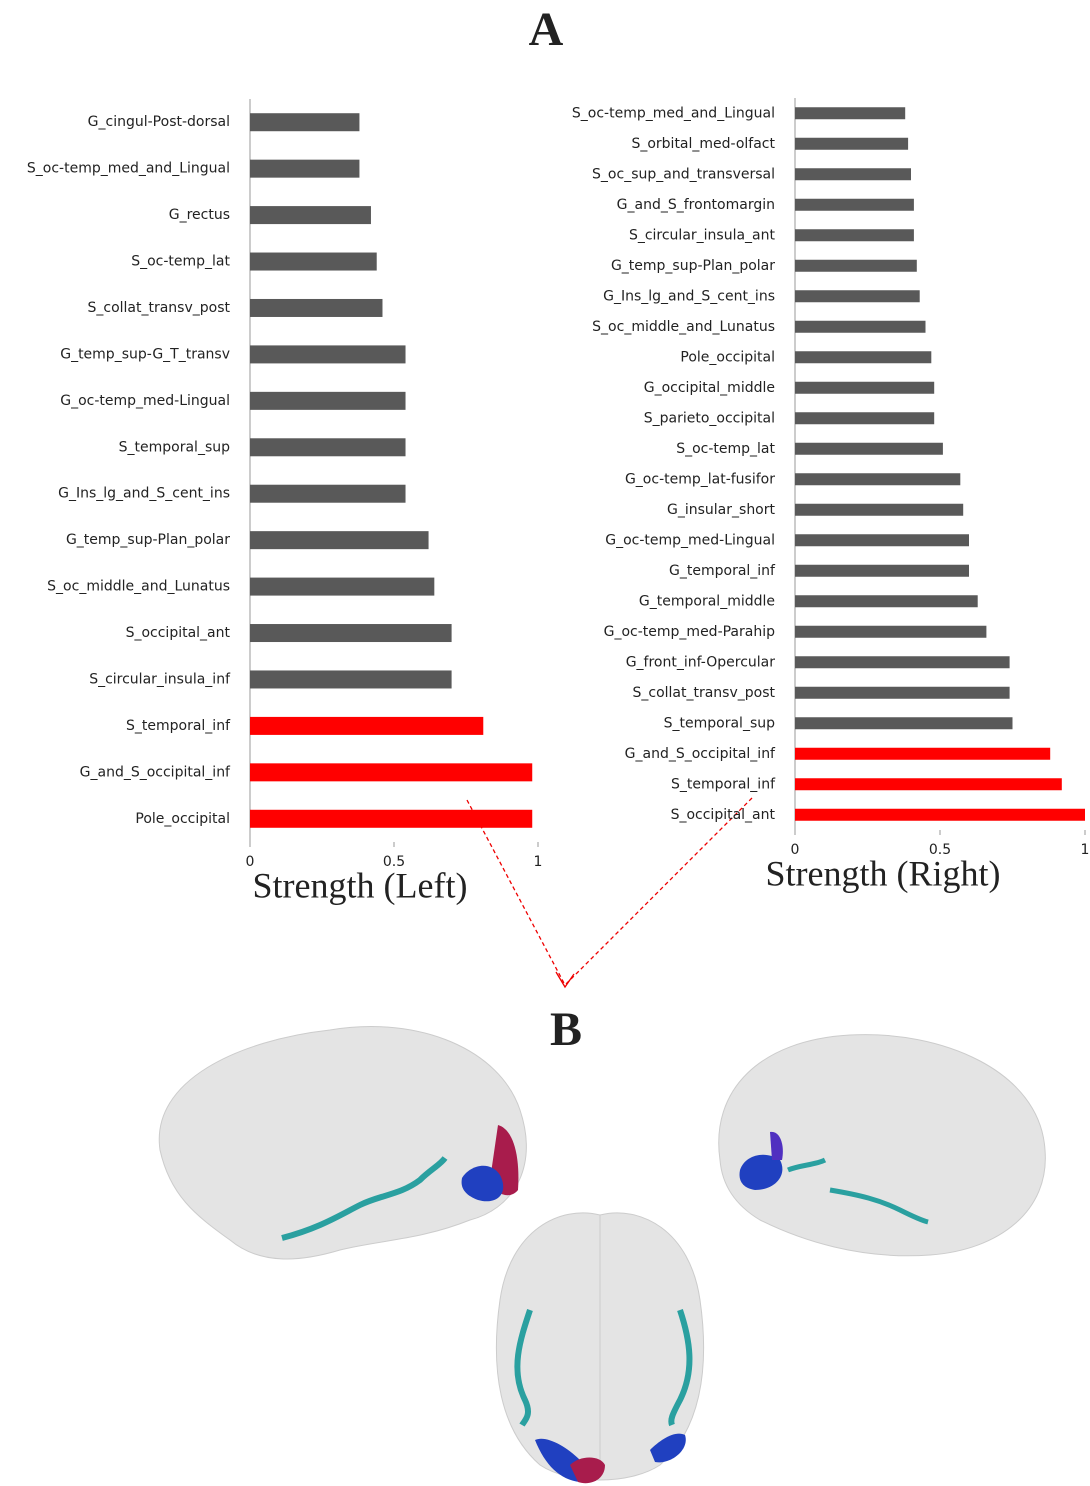 This screenshot has height=1486, width=1090. I want to click on category-label: G_occipital_middle, so click(709, 388).